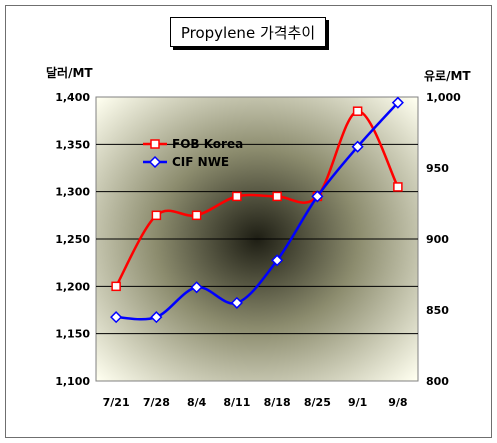 The height and width of the screenshot is (443, 497). I want to click on left-tick-label: 1,200, so click(72, 286).